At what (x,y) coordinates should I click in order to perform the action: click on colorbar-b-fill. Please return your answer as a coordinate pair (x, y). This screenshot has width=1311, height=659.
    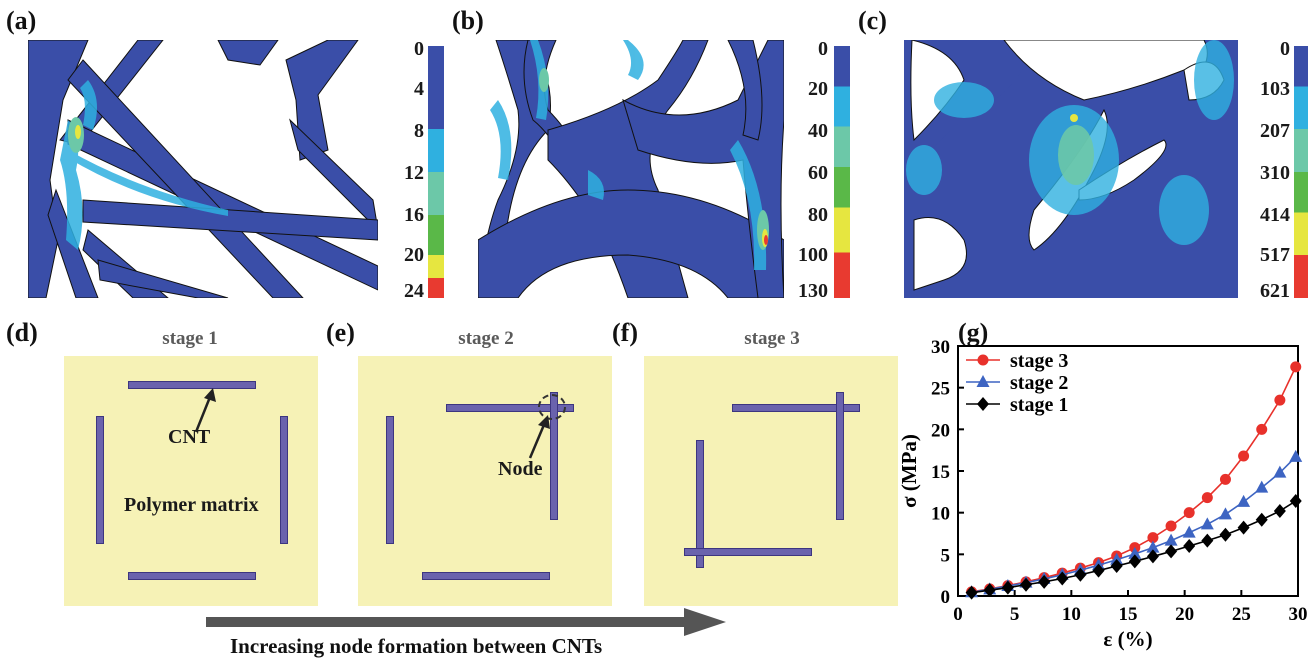
    Looking at the image, I should click on (842, 172).